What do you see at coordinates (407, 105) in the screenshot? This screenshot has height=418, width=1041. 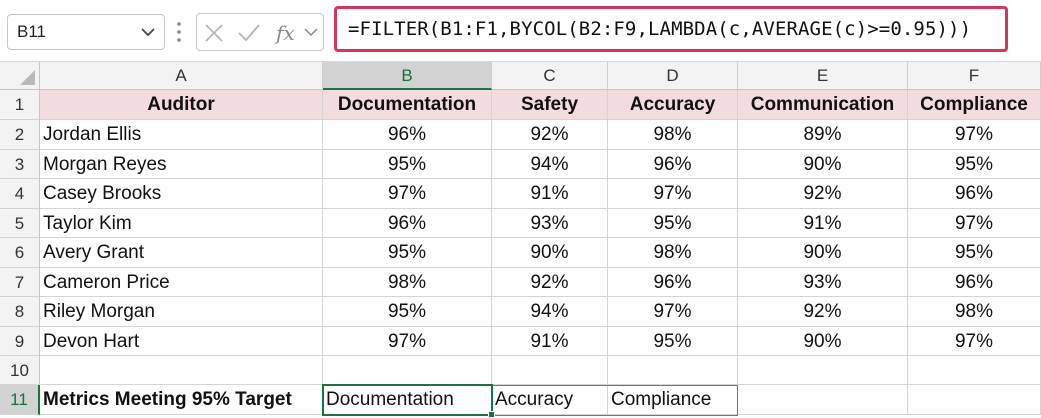 I see `header-cell-documentation: Documentation` at bounding box center [407, 105].